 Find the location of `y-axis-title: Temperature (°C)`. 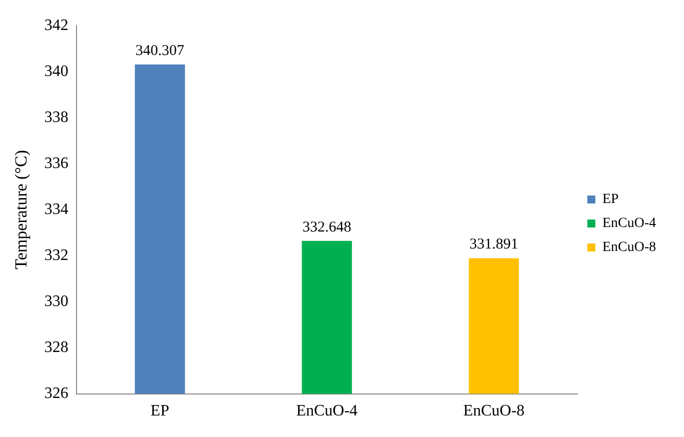

y-axis-title: Temperature (°C) is located at coordinates (21, 210).